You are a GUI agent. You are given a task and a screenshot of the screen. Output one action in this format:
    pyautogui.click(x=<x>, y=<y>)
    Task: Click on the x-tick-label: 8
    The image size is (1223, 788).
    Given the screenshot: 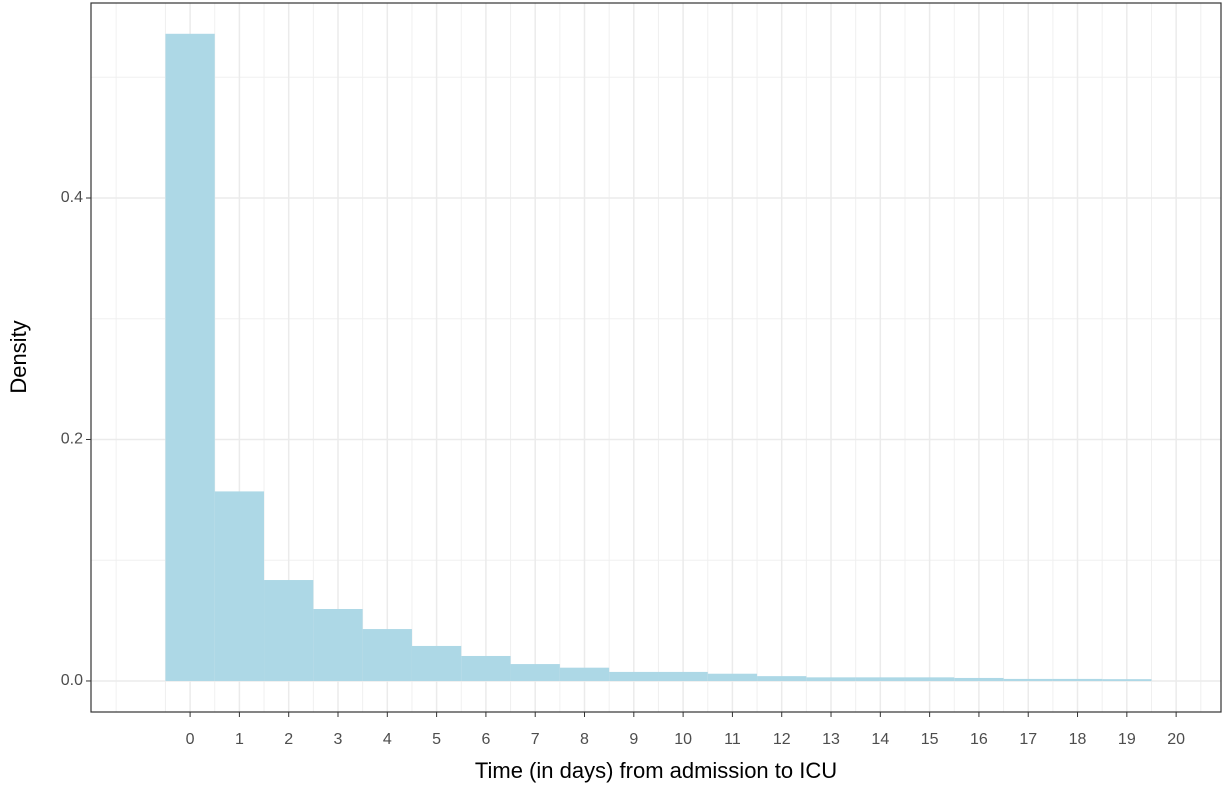 What is the action you would take?
    pyautogui.click(x=584, y=739)
    